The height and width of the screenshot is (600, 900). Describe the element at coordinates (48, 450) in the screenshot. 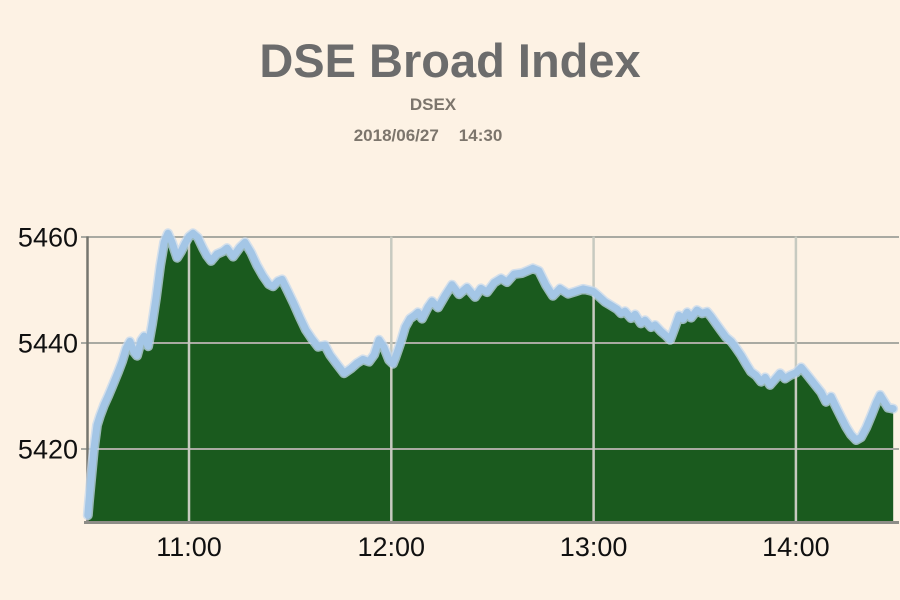

I see `y-tick-label: 5420` at that location.